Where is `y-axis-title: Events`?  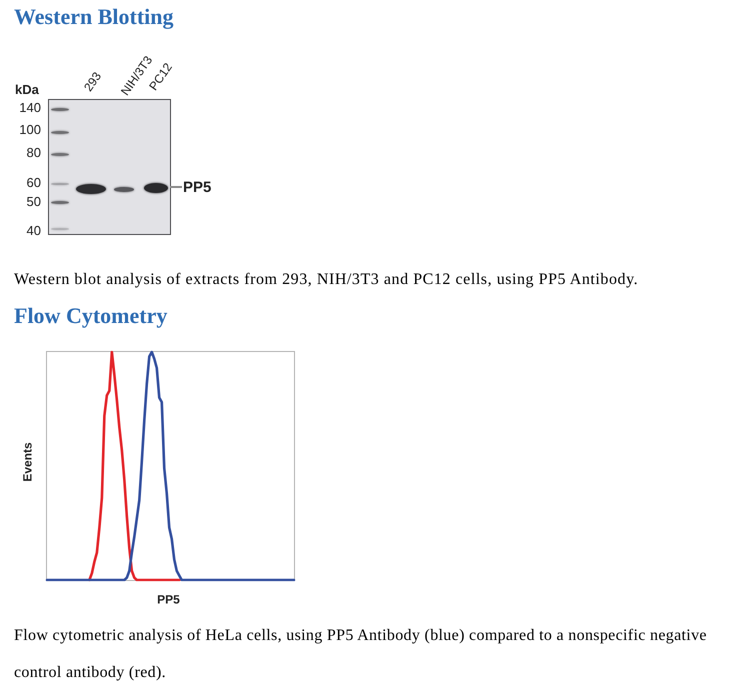 y-axis-title: Events is located at coordinates (27, 462).